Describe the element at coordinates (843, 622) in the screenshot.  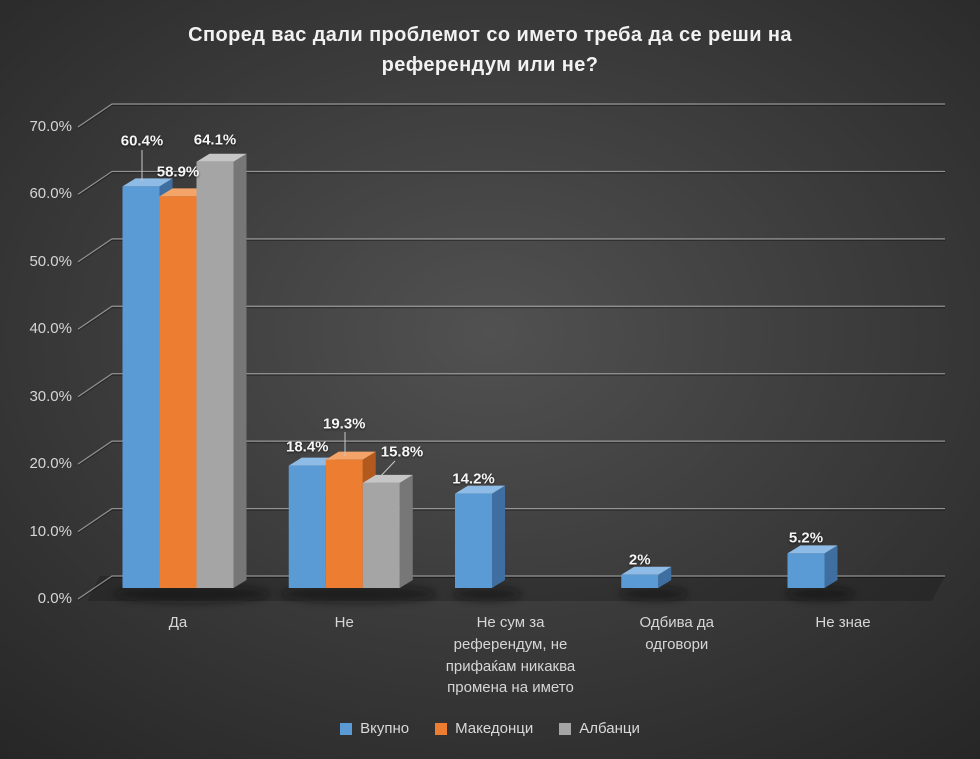
I see `category-label: Не знае` at that location.